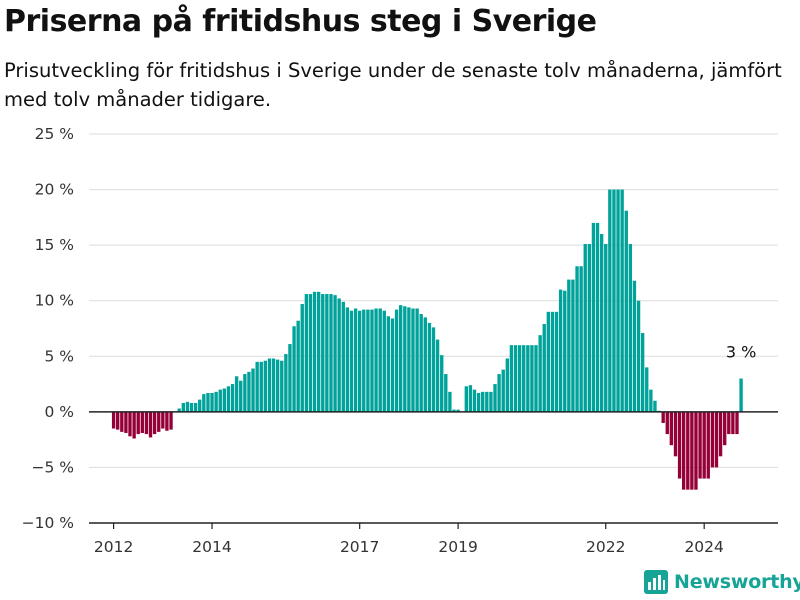 The height and width of the screenshot is (600, 800). Describe the element at coordinates (52, 467) in the screenshot. I see `y-tick-label: −5 %` at that location.